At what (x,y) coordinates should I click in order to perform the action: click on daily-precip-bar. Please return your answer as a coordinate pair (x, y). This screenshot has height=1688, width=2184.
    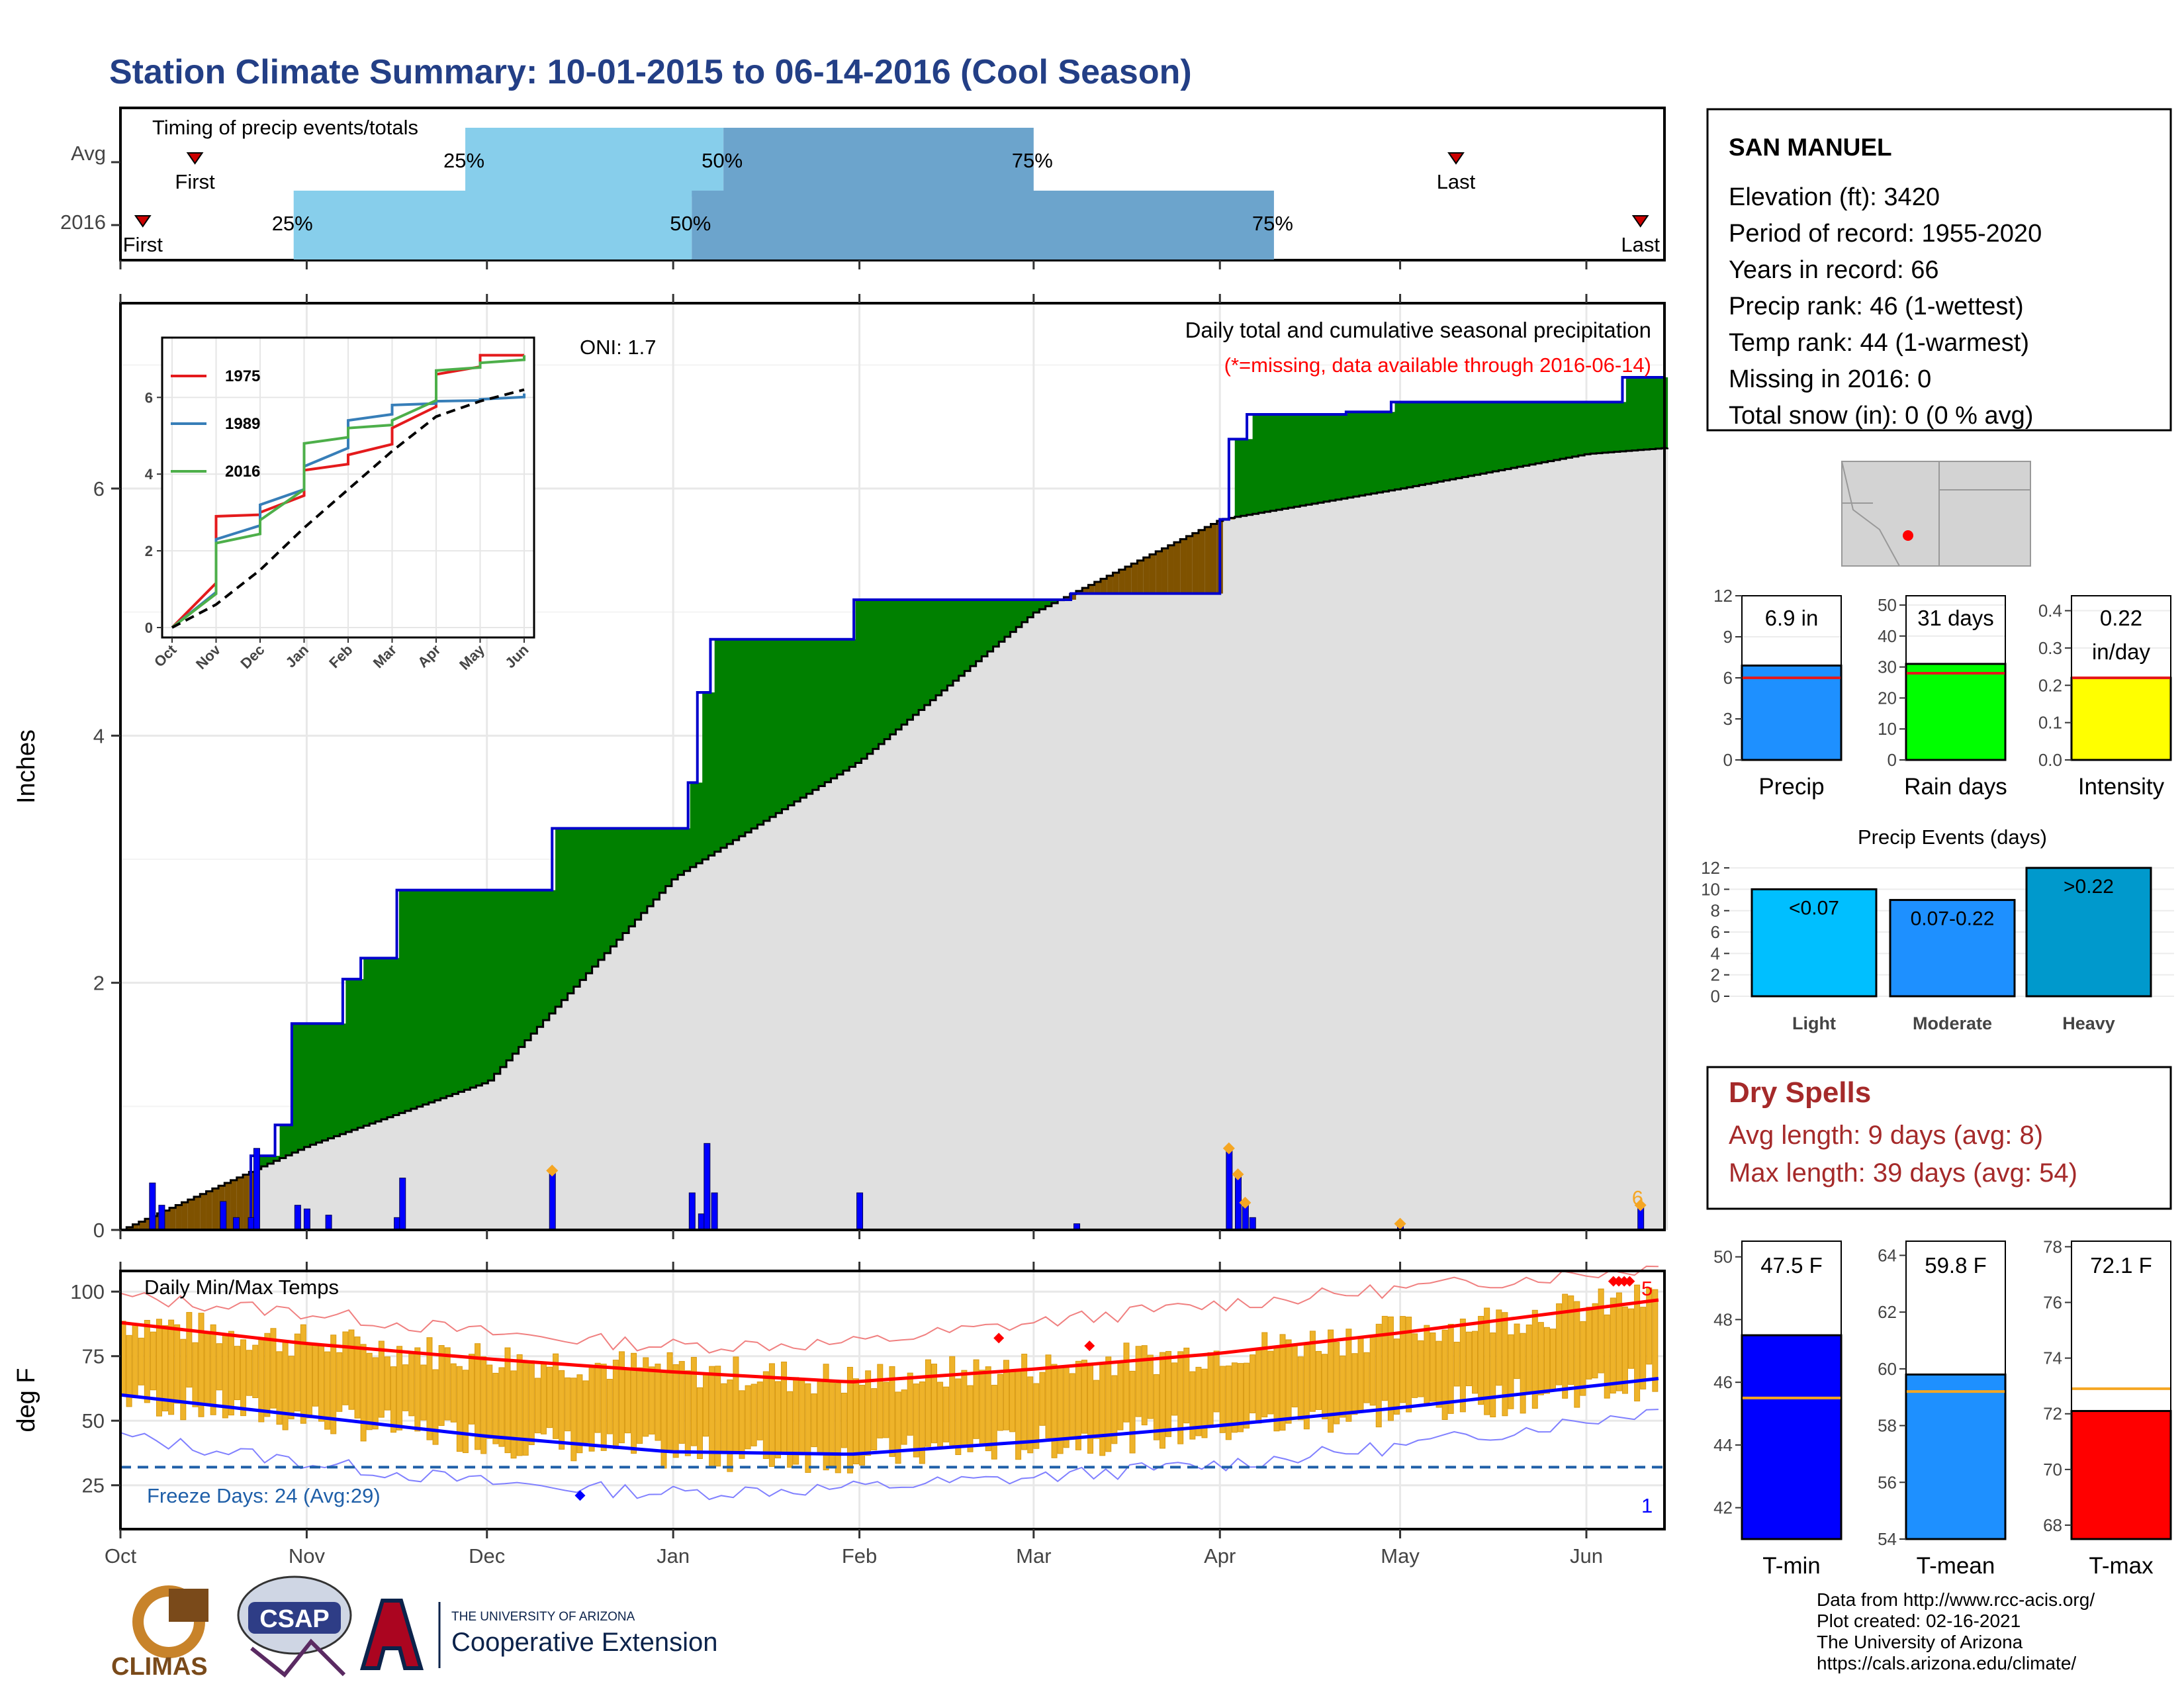
    Looking at the image, I should click on (714, 1211).